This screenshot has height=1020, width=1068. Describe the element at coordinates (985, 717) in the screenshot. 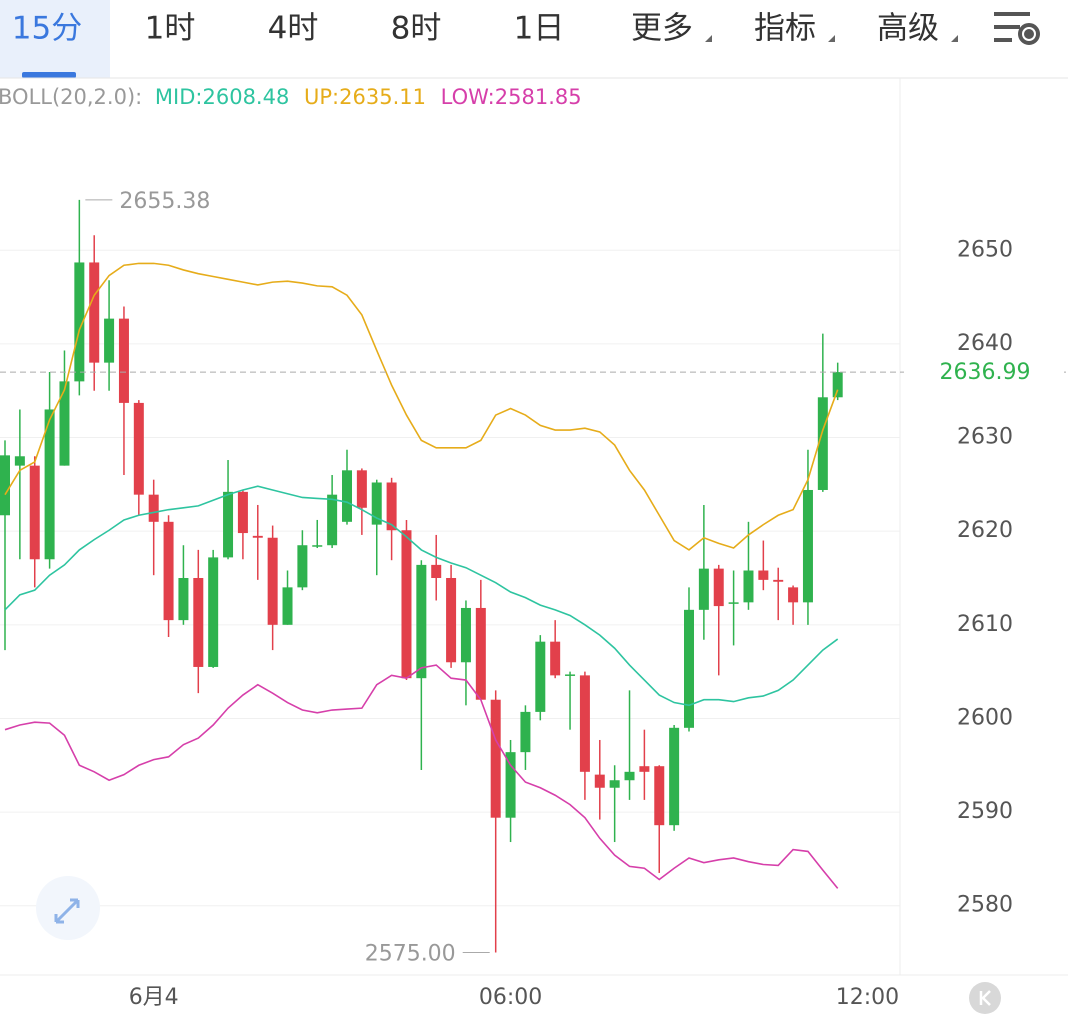

I see `y-tick-label: 2600` at that location.